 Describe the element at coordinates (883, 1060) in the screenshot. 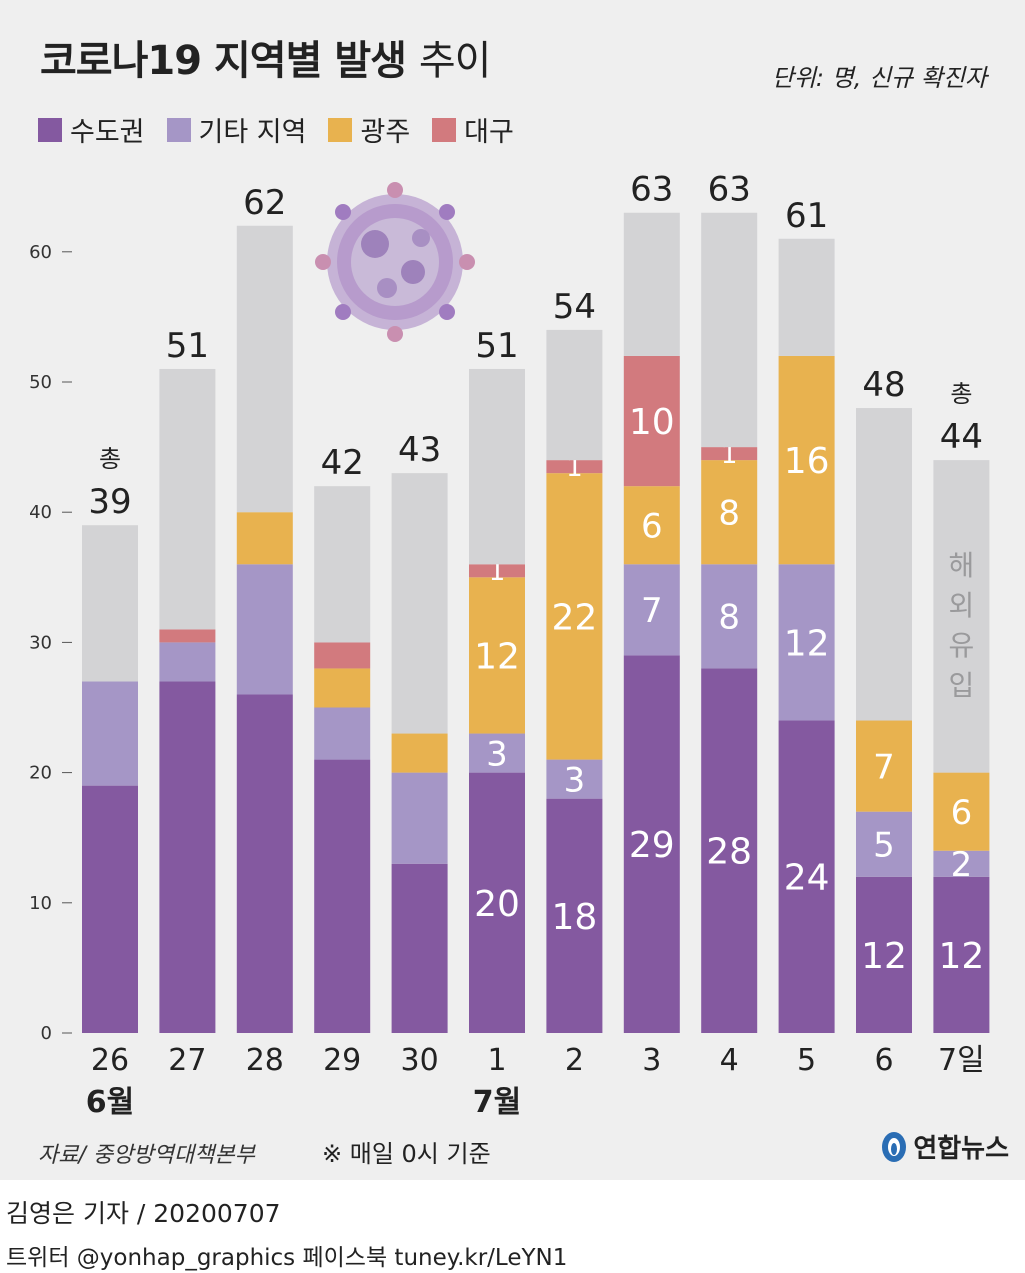

I see `x-tick-label: 6` at that location.